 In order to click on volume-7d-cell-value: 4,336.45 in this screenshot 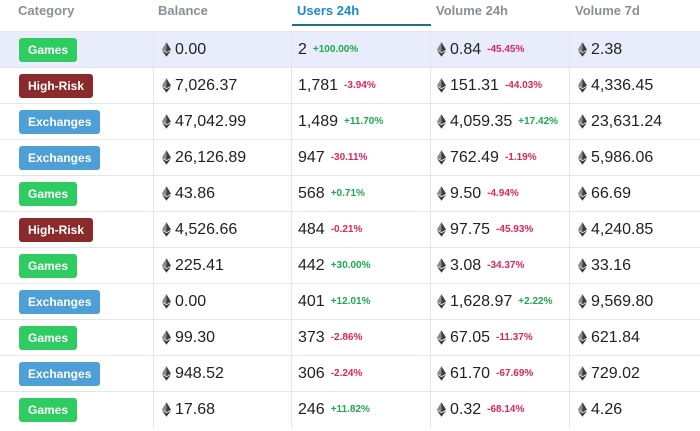, I will do `click(622, 85)`.